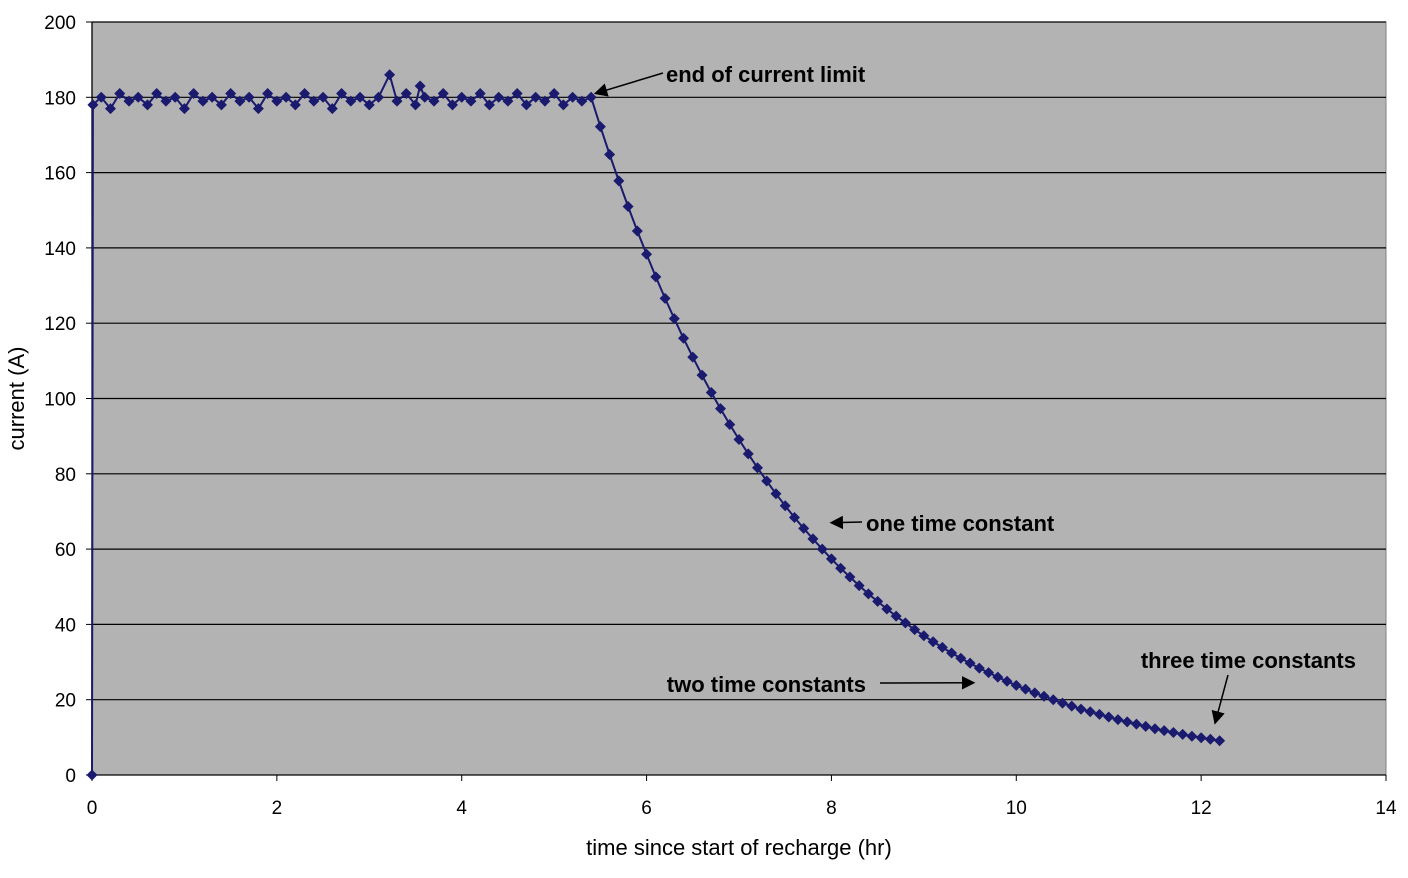 This screenshot has height=878, width=1408. What do you see at coordinates (70, 776) in the screenshot?
I see `y-tick-label: 0` at bounding box center [70, 776].